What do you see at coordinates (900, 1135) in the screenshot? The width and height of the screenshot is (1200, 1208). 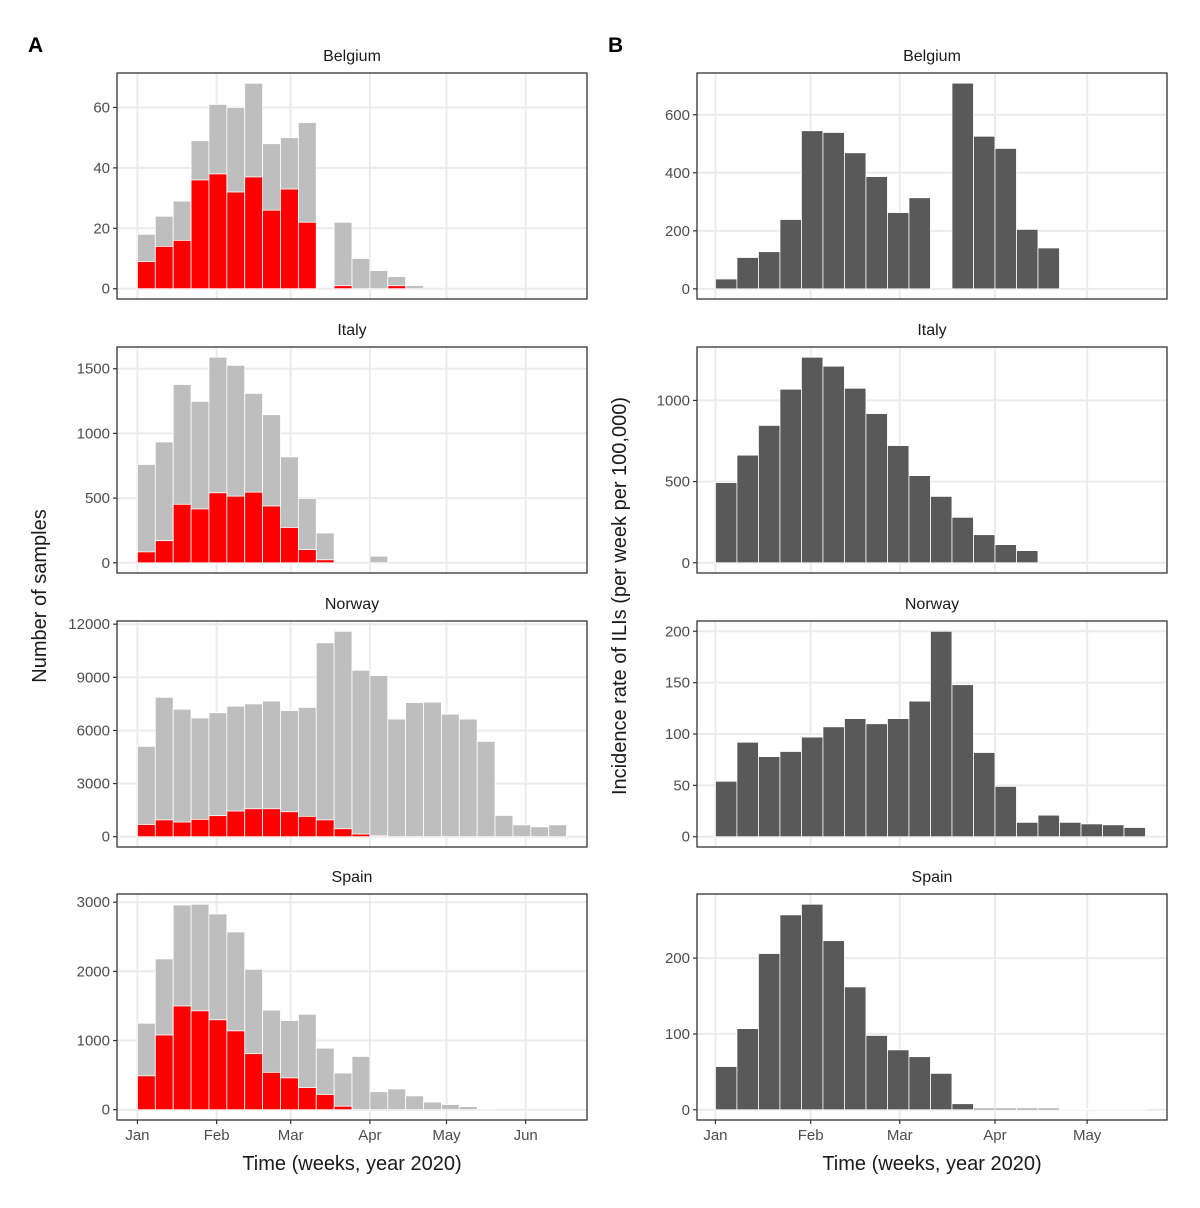 I see `x-tick-label: Mar` at bounding box center [900, 1135].